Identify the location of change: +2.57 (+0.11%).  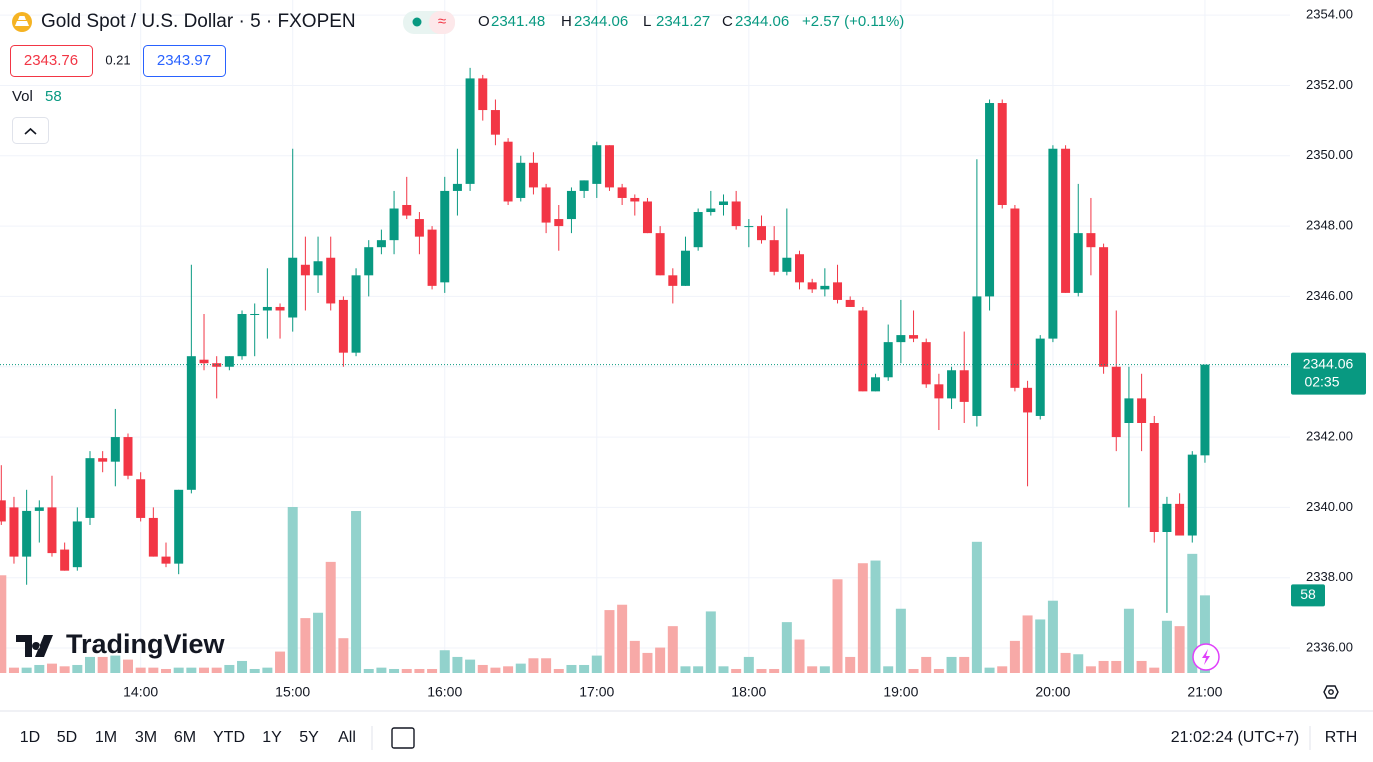
(853, 21).